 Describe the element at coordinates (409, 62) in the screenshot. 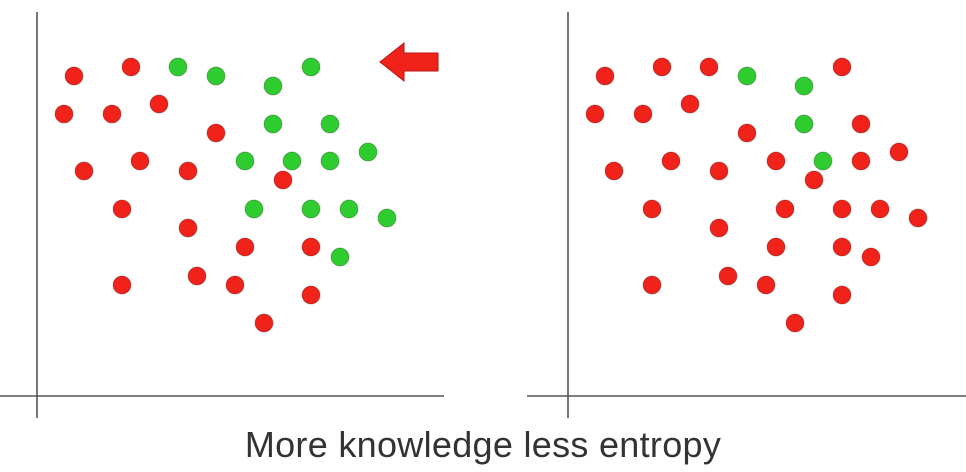

I see `left-arrow-icon` at that location.